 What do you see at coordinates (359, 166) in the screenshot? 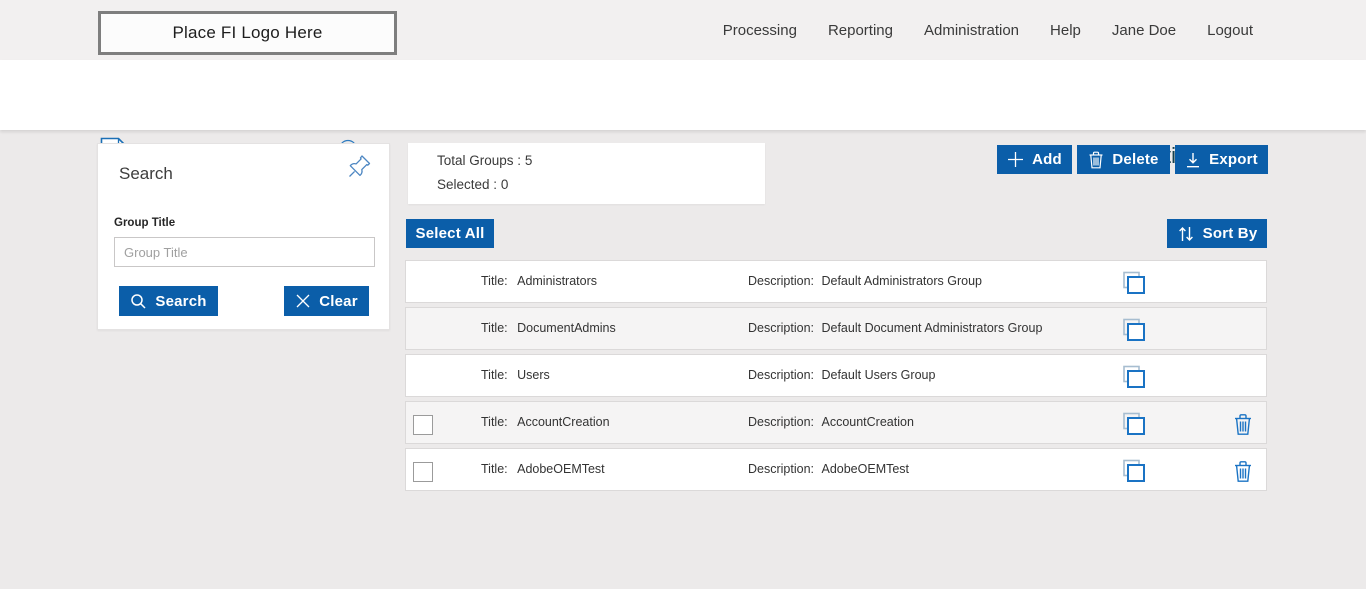
I see `pin-icon` at bounding box center [359, 166].